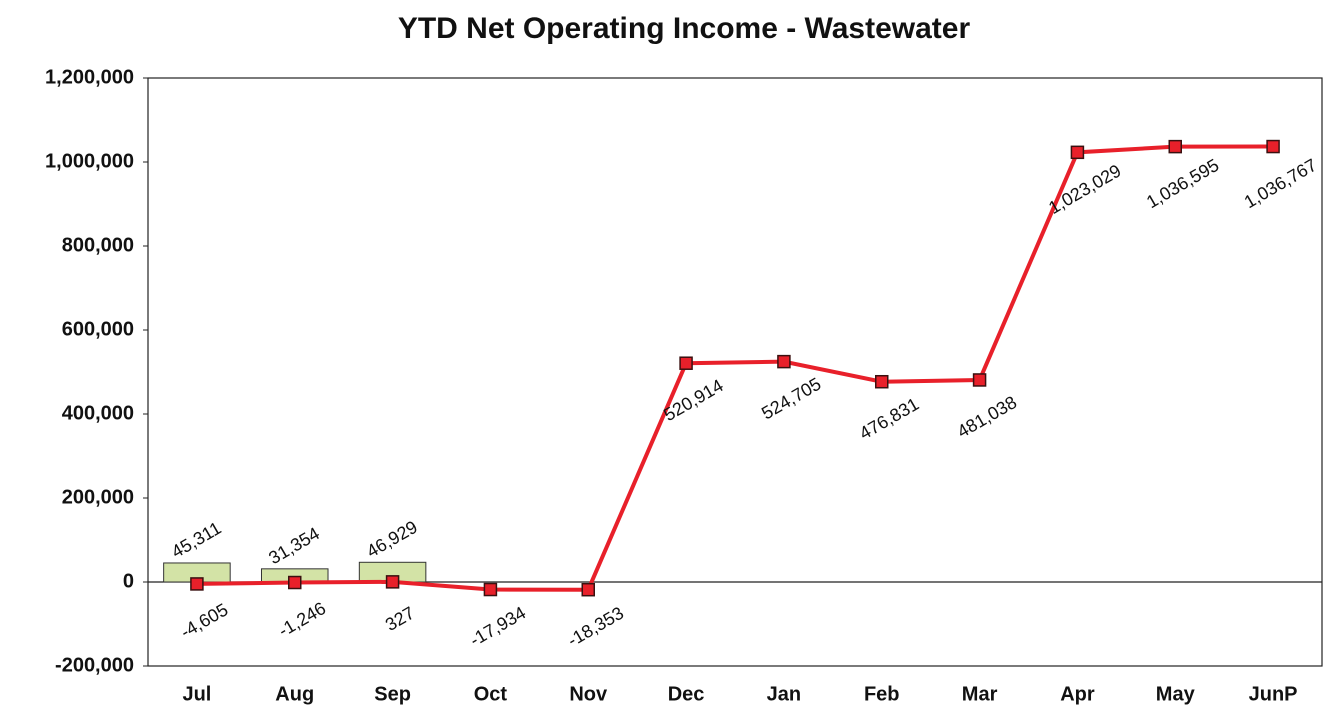 The image size is (1340, 719). What do you see at coordinates (98, 413) in the screenshot?
I see `y-tick-label: 400,000` at bounding box center [98, 413].